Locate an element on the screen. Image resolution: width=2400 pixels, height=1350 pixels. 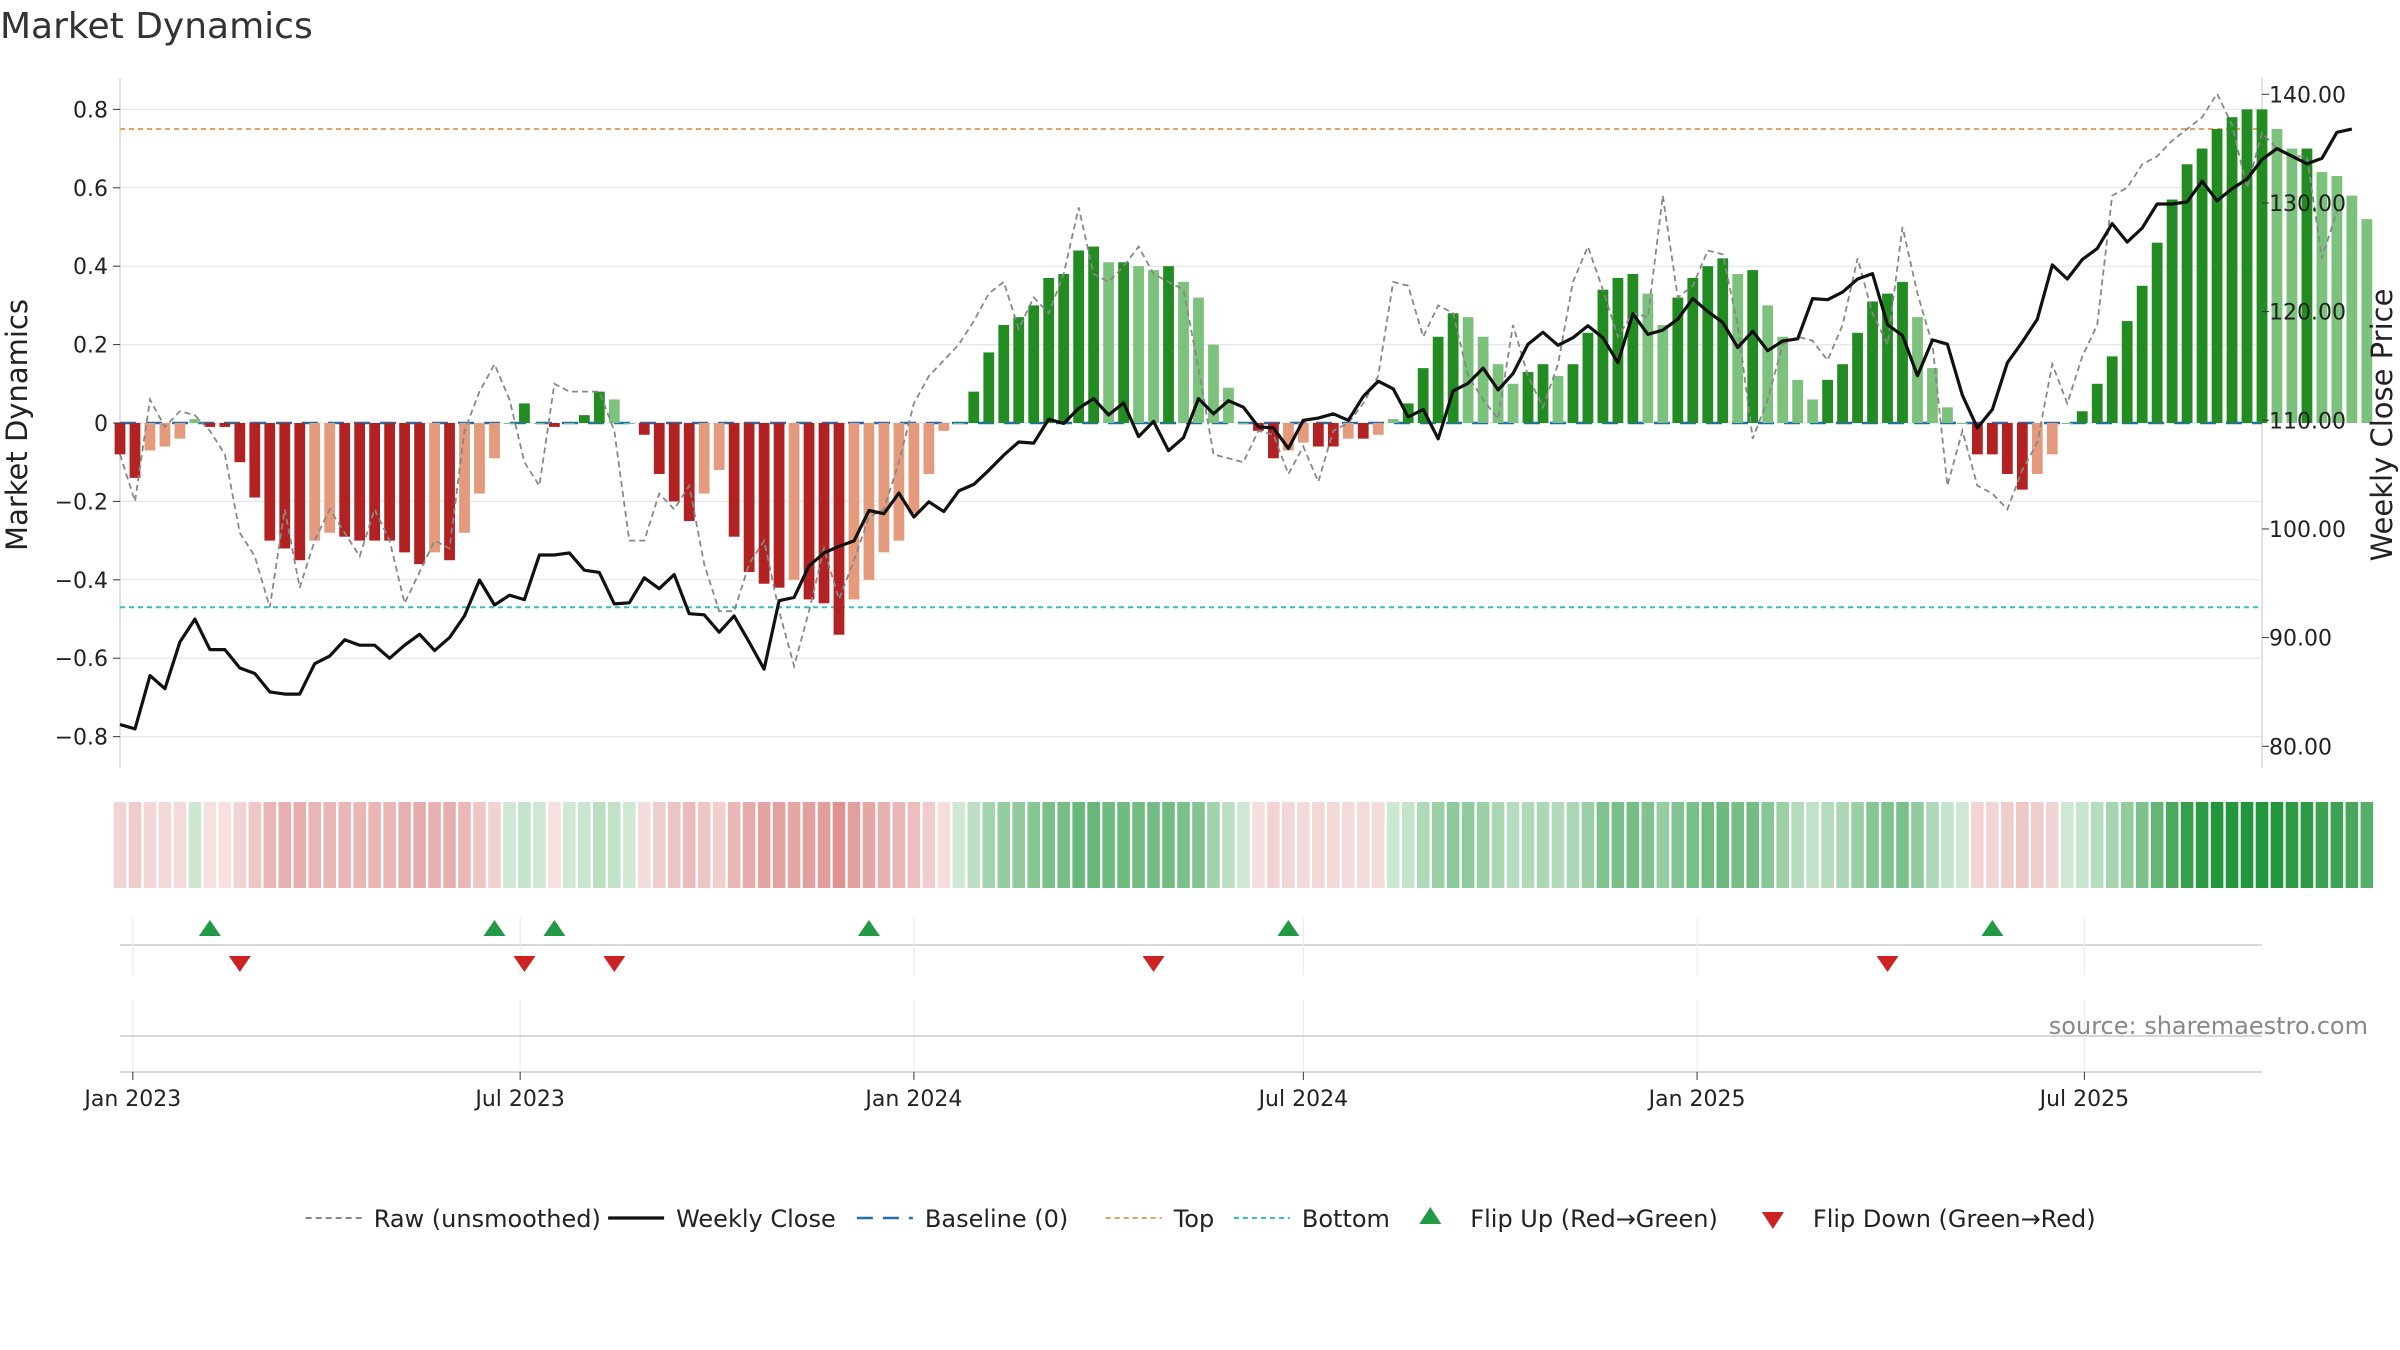
chart-title: Market Dynamics is located at coordinates (156, 26).